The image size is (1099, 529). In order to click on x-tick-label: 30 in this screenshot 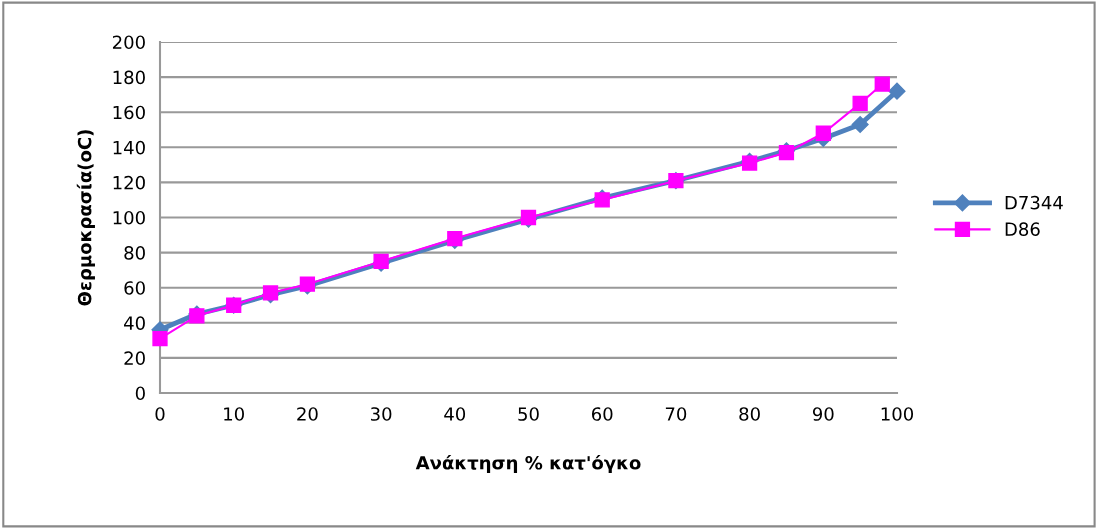, I will do `click(381, 414)`.